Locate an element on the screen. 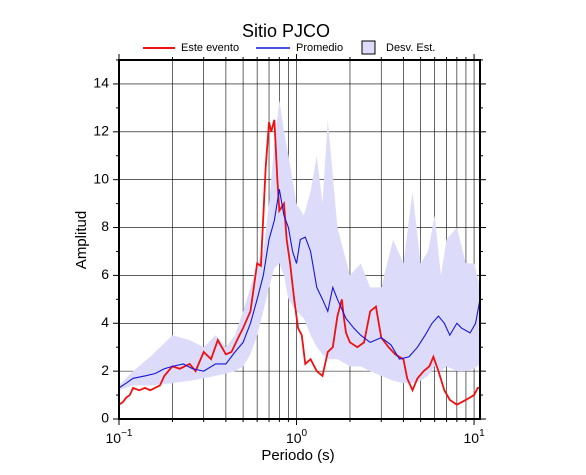 The image size is (586, 475). legend-label: Promedio is located at coordinates (319, 48).